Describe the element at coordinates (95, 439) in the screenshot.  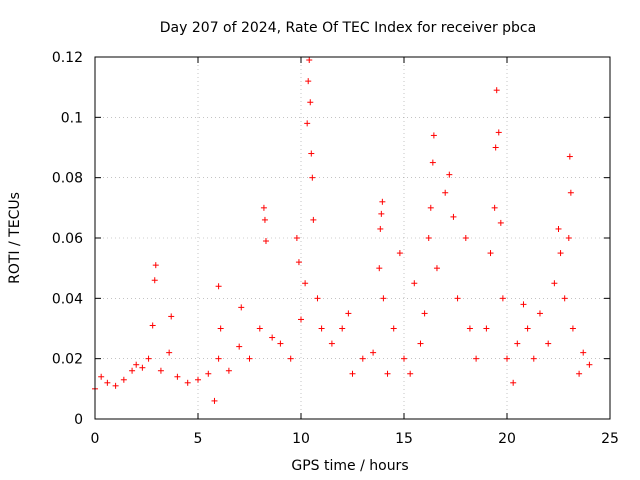
I see `x-tick-label: 0` at that location.